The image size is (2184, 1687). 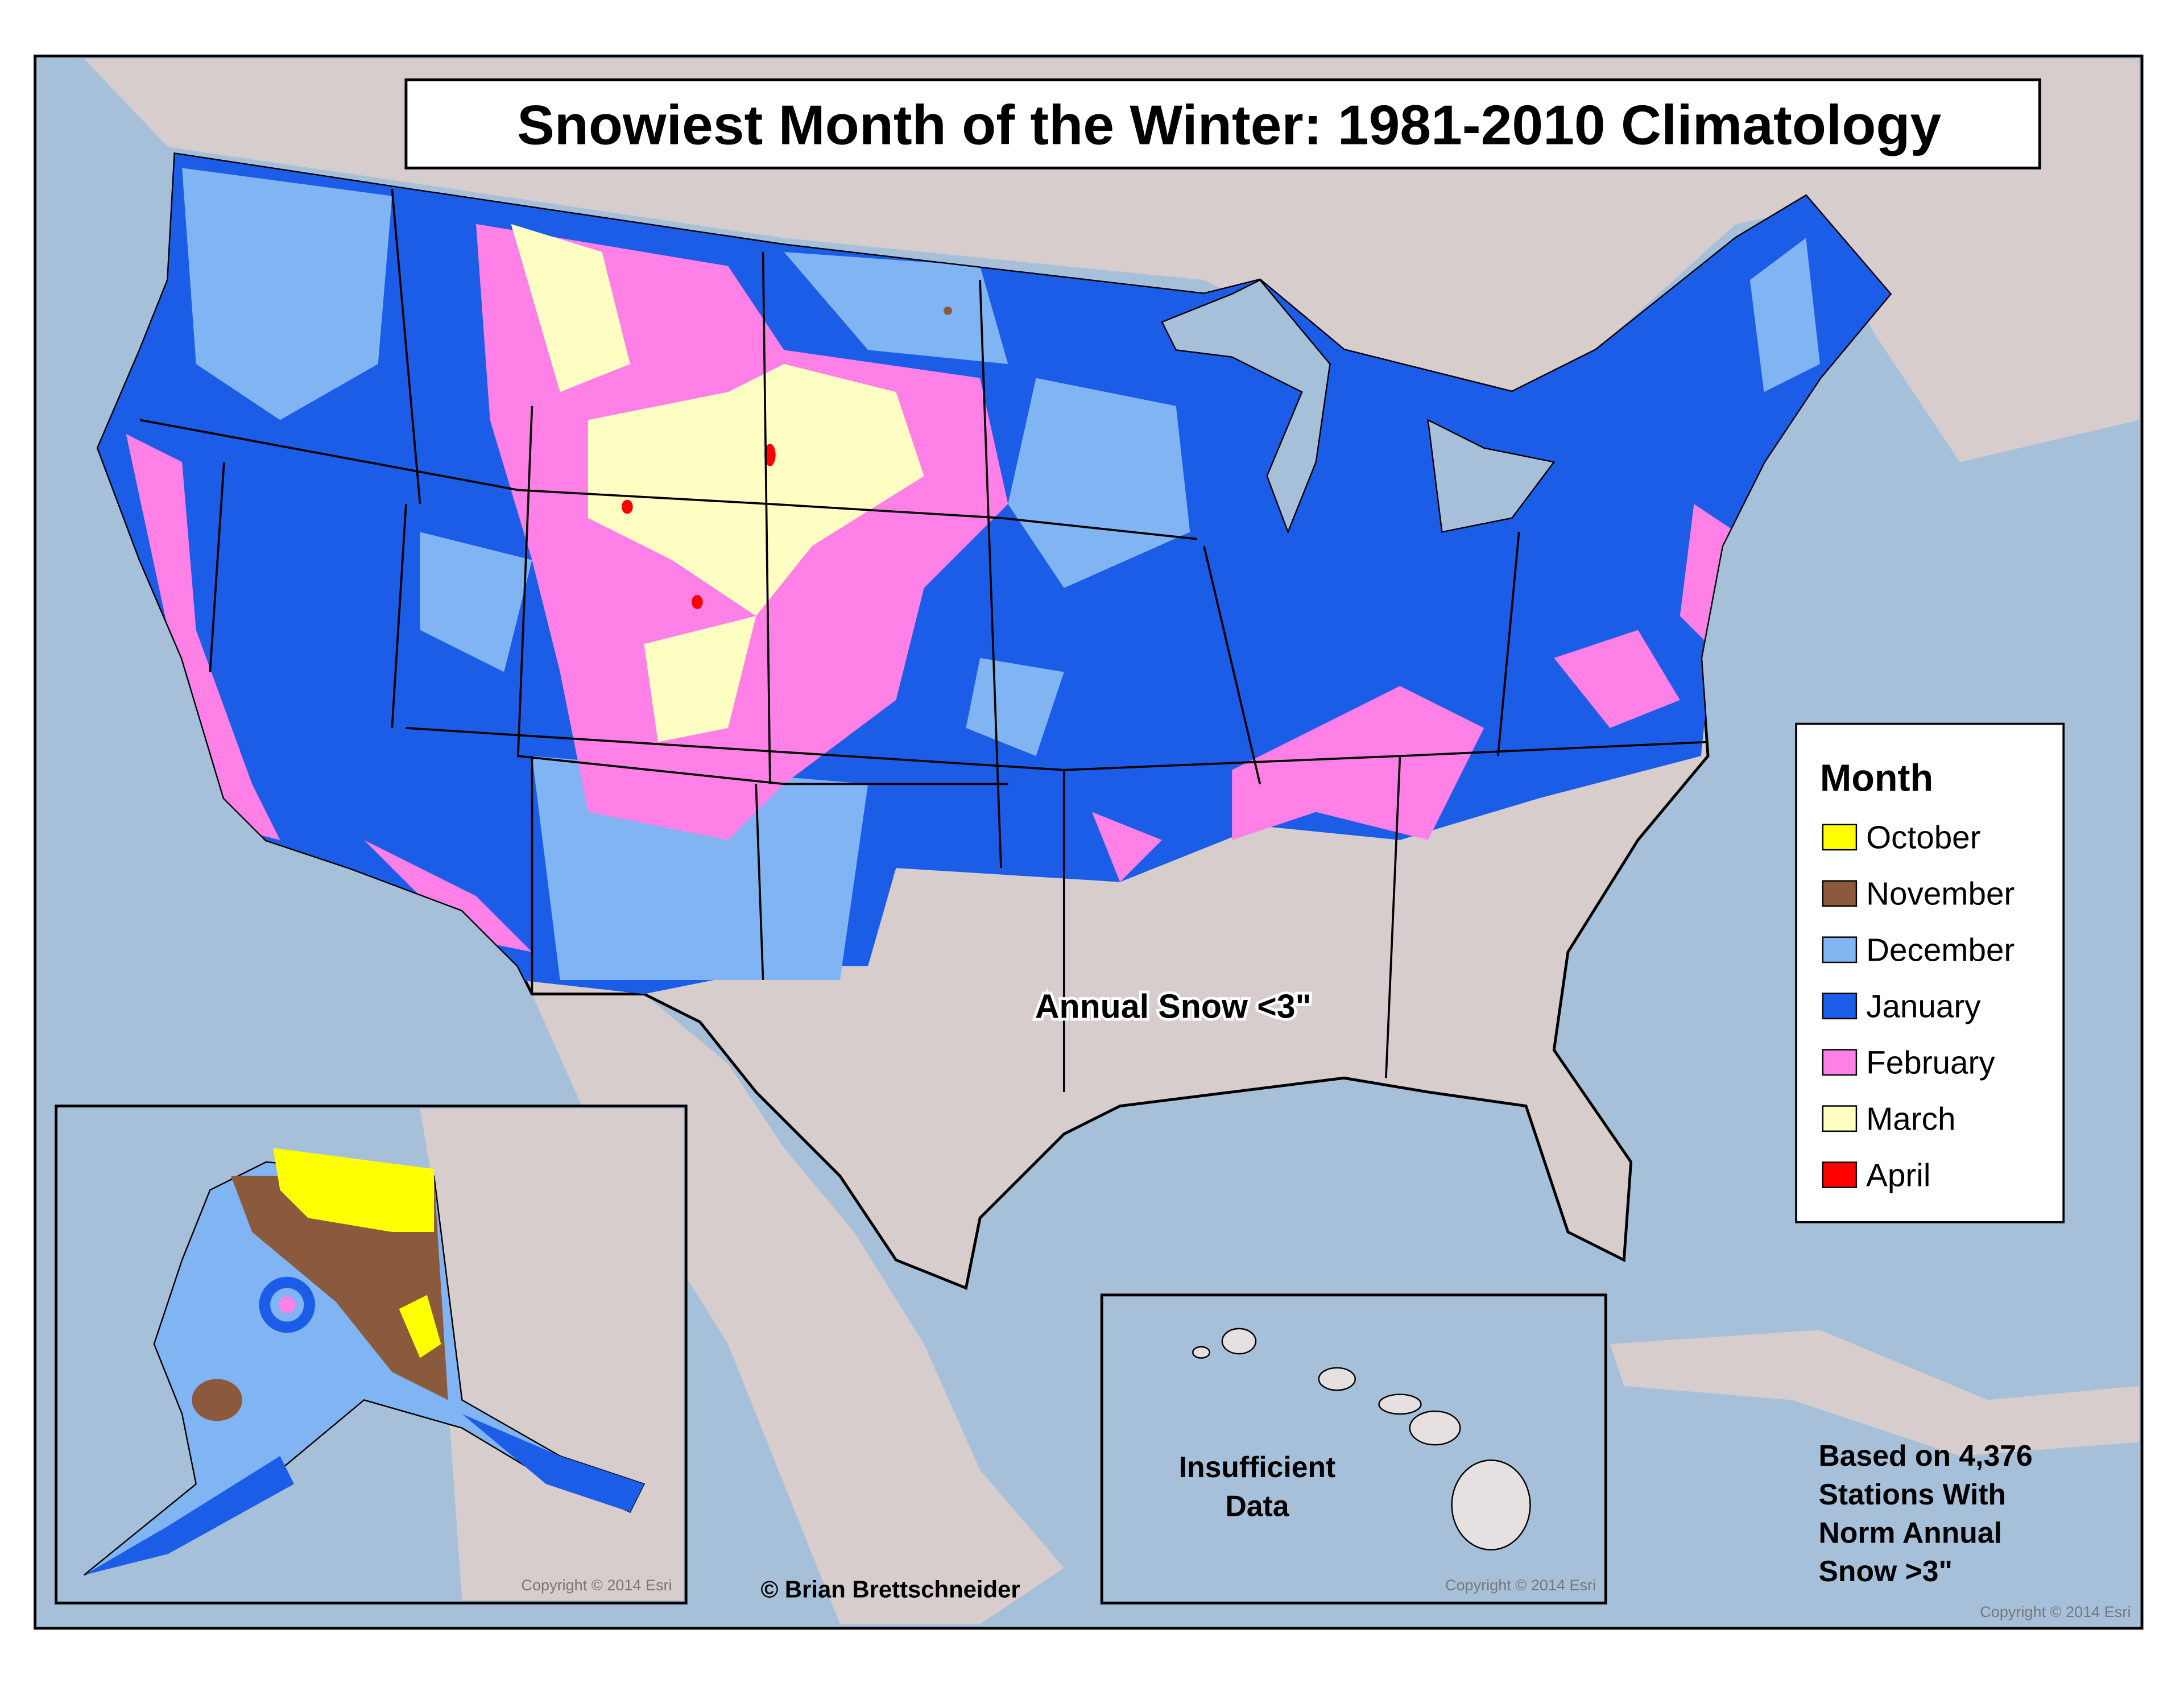 I want to click on alaska-january, so click(x=364, y=1495).